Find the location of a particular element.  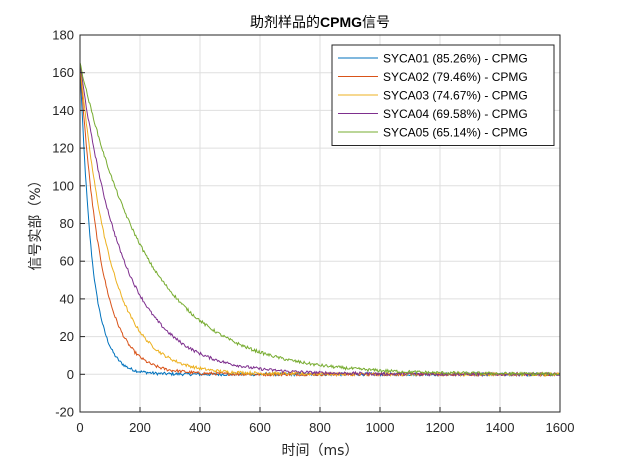

legend-entry-2: SYCA02 (79.46%) - CPMG is located at coordinates (455, 77).